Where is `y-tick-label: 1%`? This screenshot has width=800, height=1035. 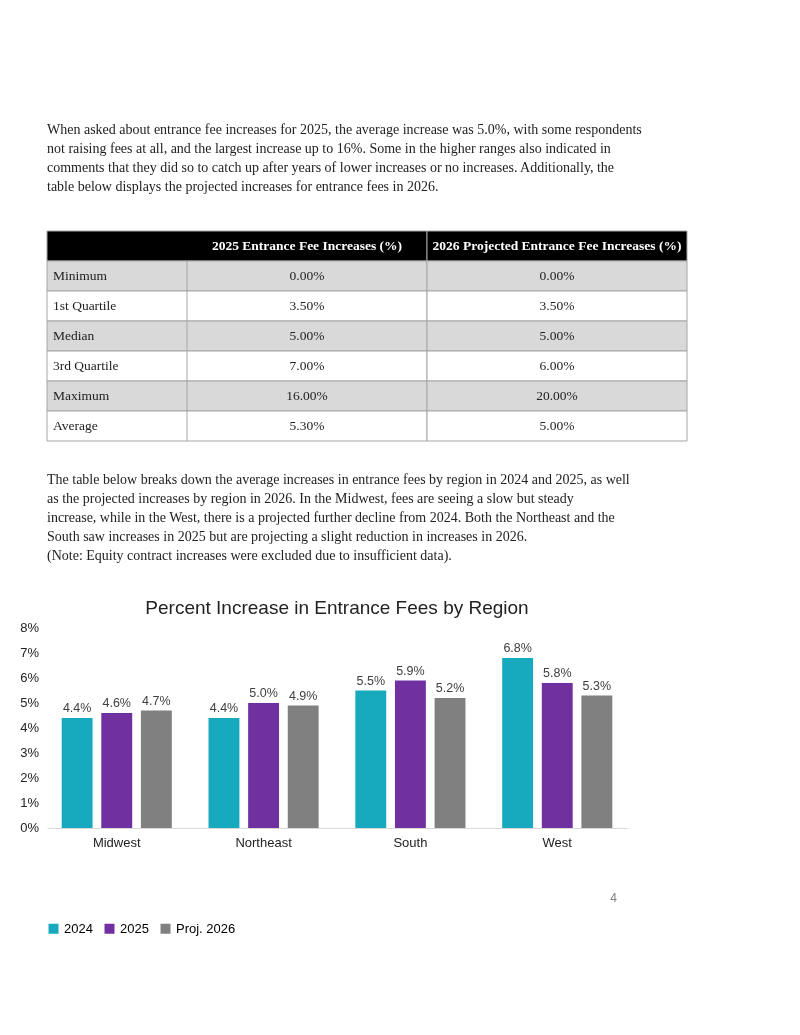
y-tick-label: 1% is located at coordinates (30, 802).